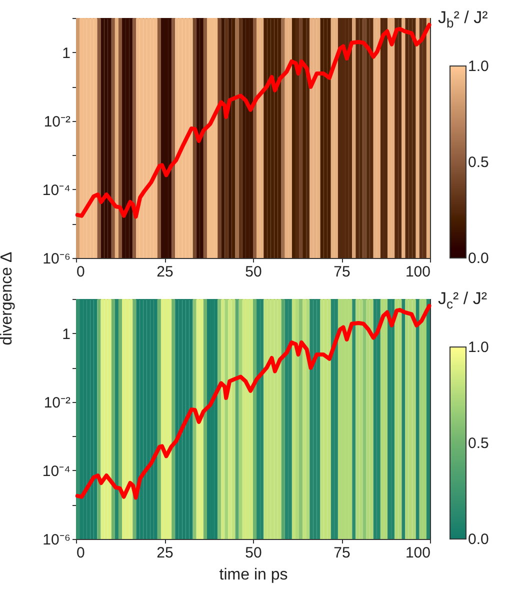 The image size is (507, 600). What do you see at coordinates (462, 300) in the screenshot?
I see `color-bar-title: J$_{c}$² / J²` at bounding box center [462, 300].